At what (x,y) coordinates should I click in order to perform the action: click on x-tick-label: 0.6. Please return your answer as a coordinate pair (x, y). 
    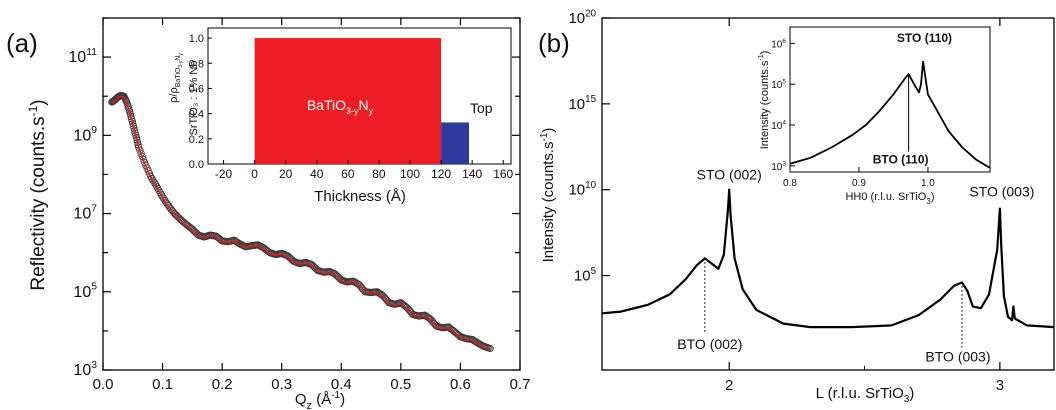
    Looking at the image, I should click on (460, 384).